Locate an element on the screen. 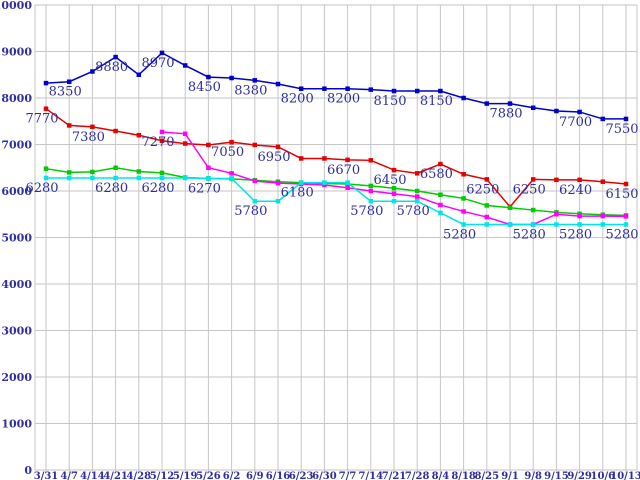  y-axis-tick-label: 6000 is located at coordinates (16, 191).